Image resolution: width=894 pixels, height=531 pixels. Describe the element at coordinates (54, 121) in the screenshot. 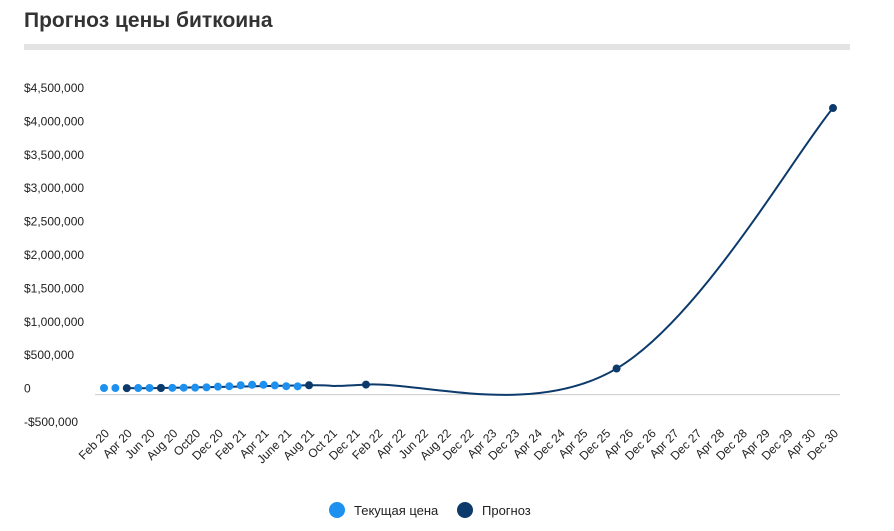

I see `y-tick-label: $4,000,000` at that location.